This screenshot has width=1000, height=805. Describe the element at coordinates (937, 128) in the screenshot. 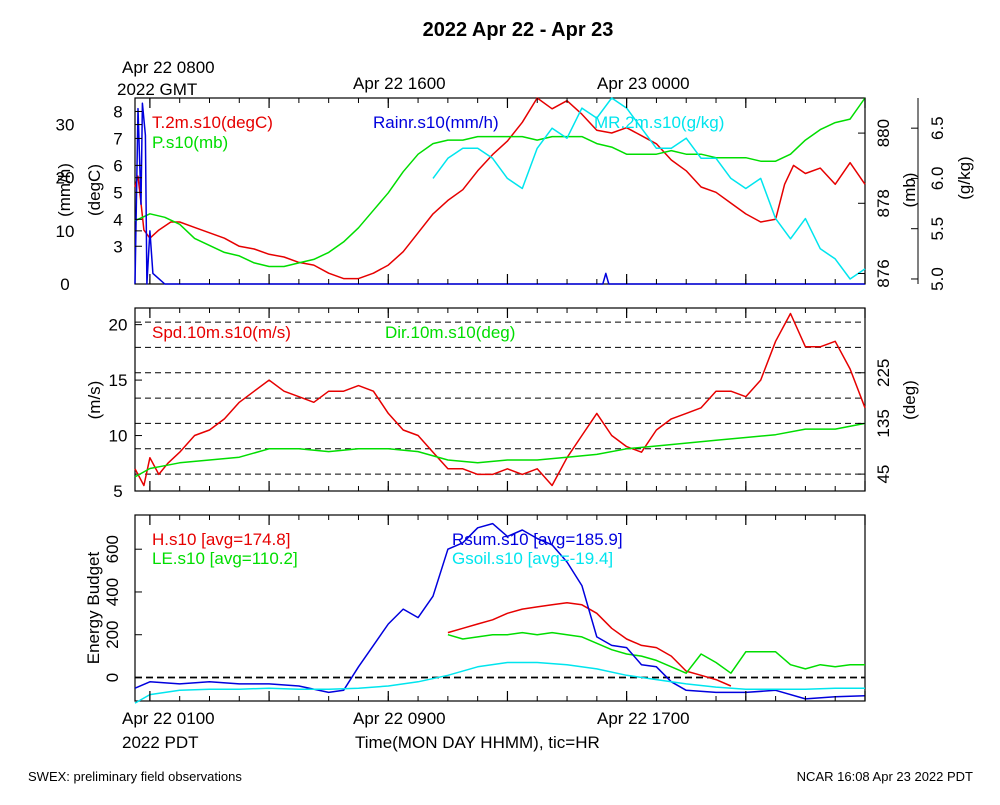

I see `mixing-ratio-axis-tick-label: 6.5` at that location.